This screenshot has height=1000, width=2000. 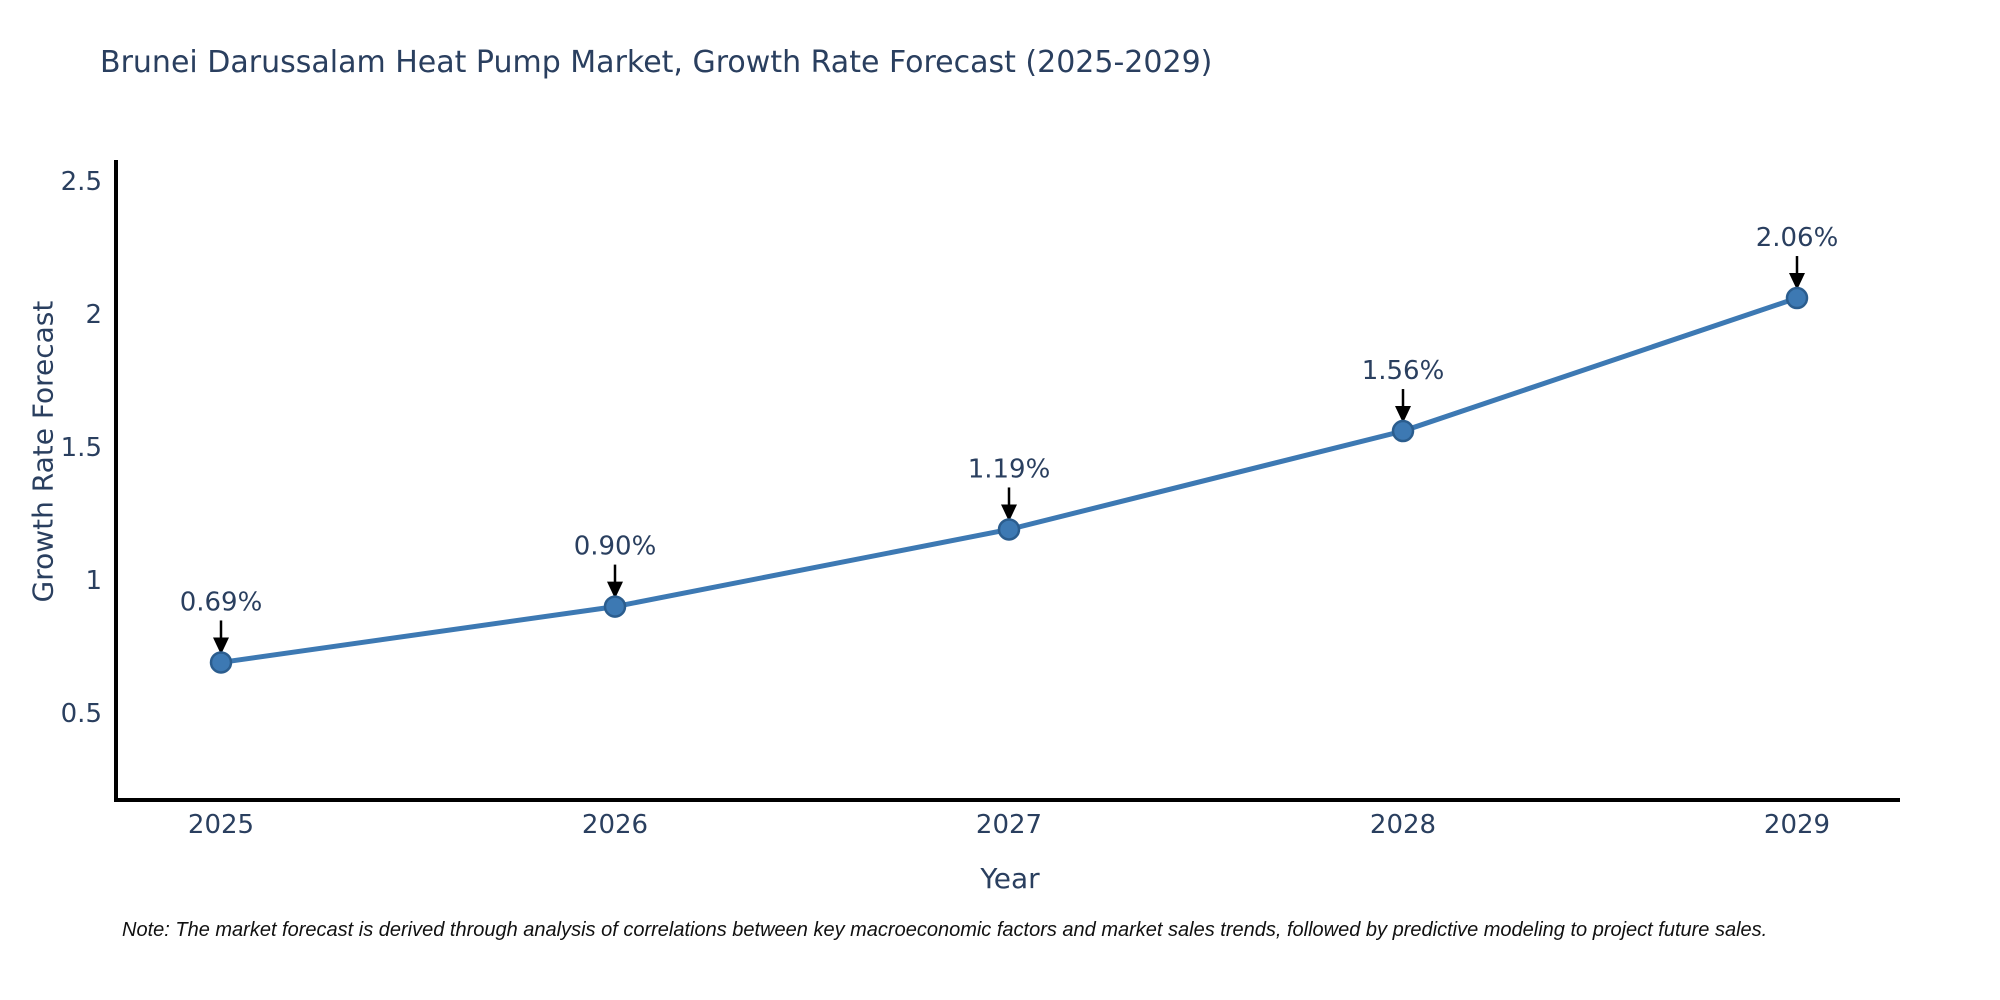 What do you see at coordinates (1403, 825) in the screenshot?
I see `x-tick-label: 2028` at bounding box center [1403, 825].